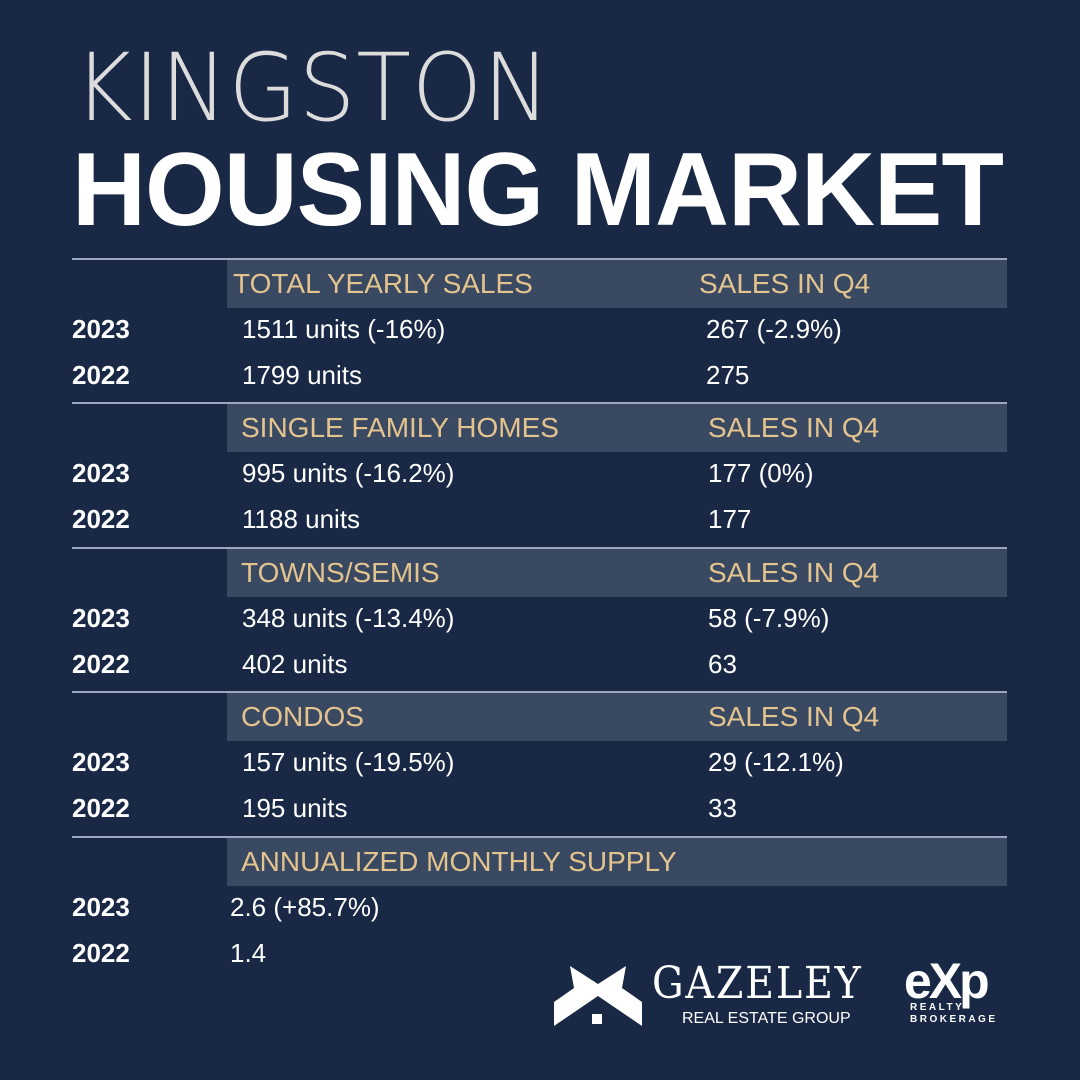 The height and width of the screenshot is (1080, 1080). I want to click on section-header: ANNUALIZED MONTHLY SUPPLY, so click(617, 862).